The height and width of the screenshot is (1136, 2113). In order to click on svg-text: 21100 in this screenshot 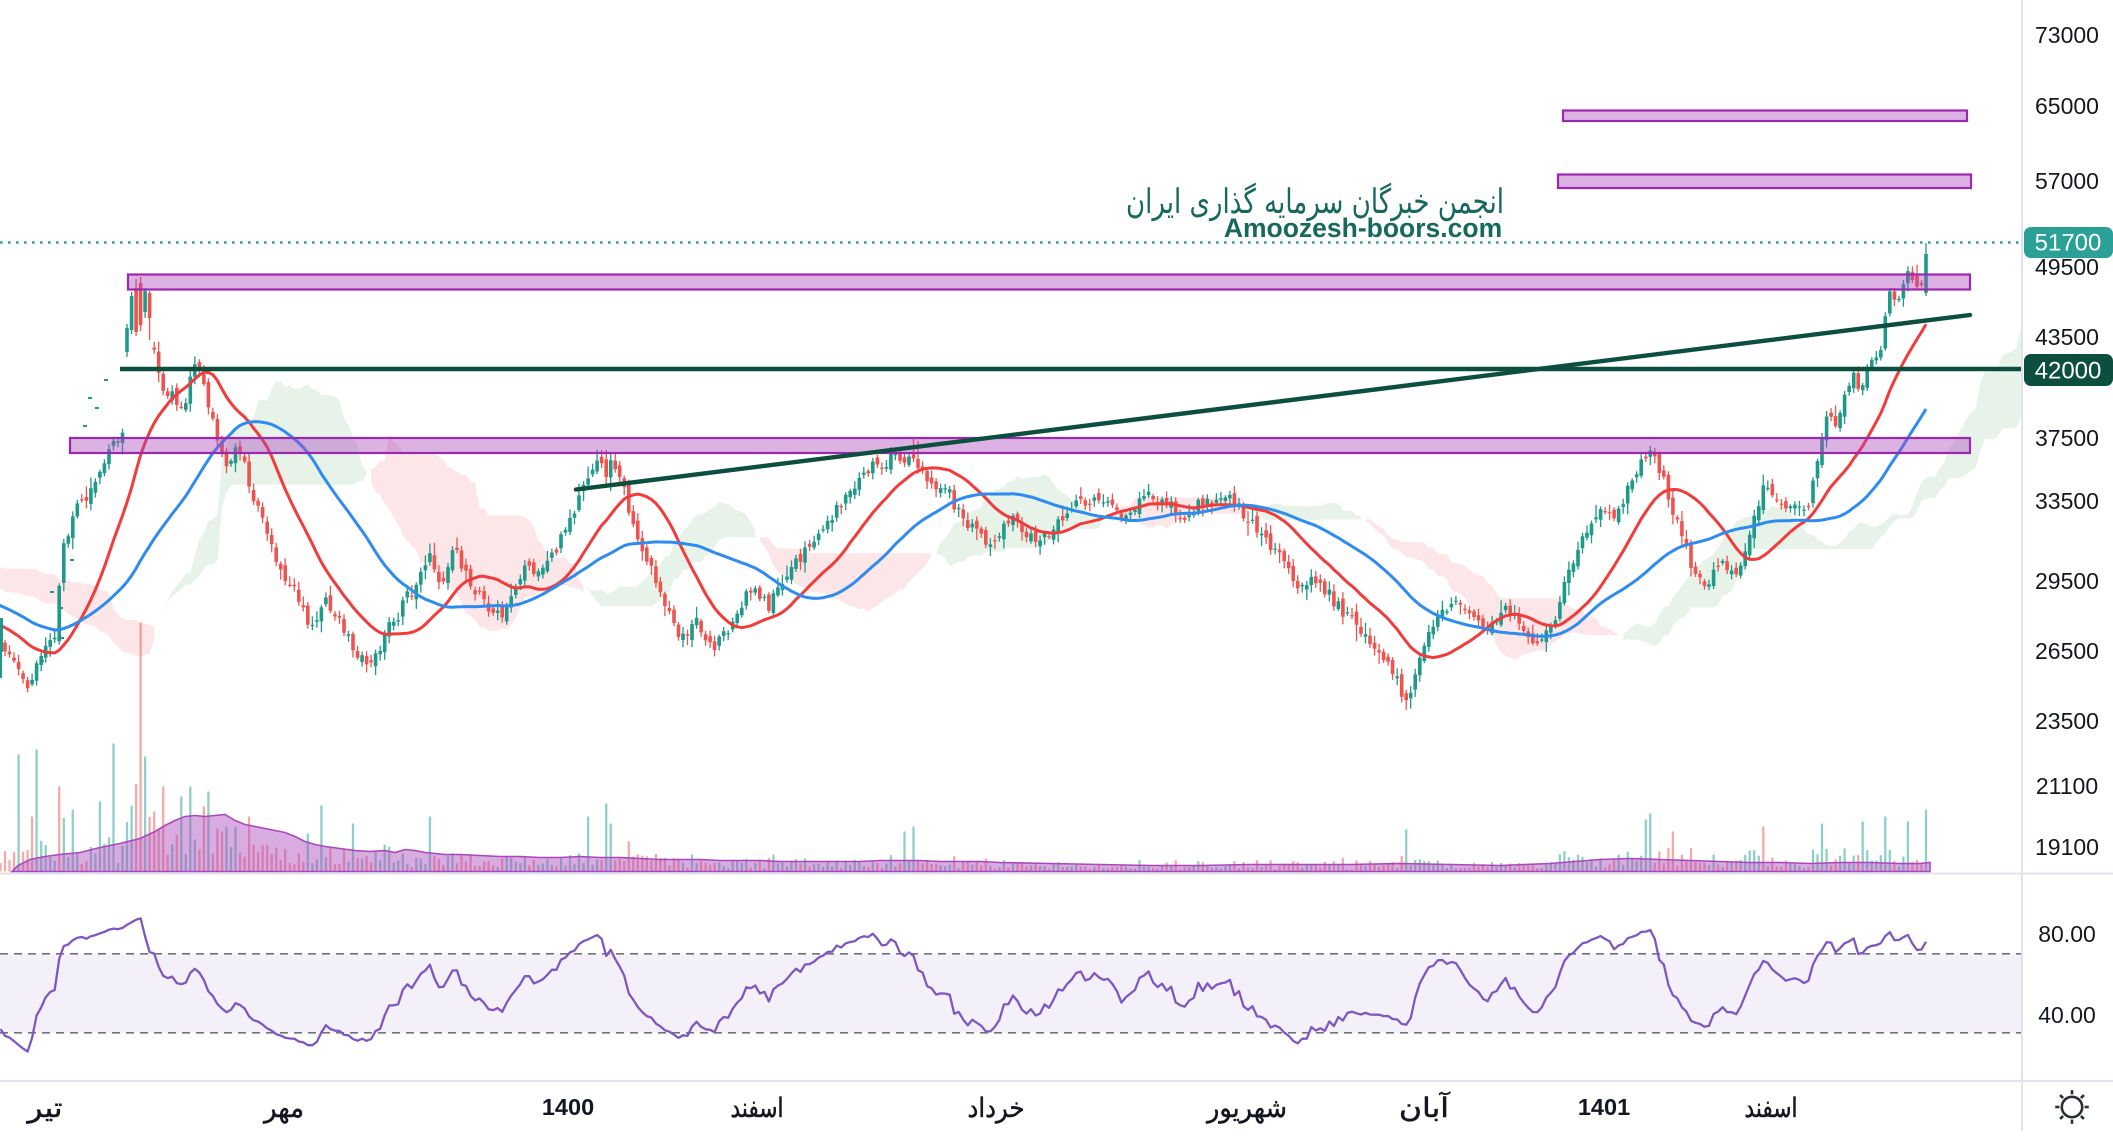, I will do `click(2067, 786)`.